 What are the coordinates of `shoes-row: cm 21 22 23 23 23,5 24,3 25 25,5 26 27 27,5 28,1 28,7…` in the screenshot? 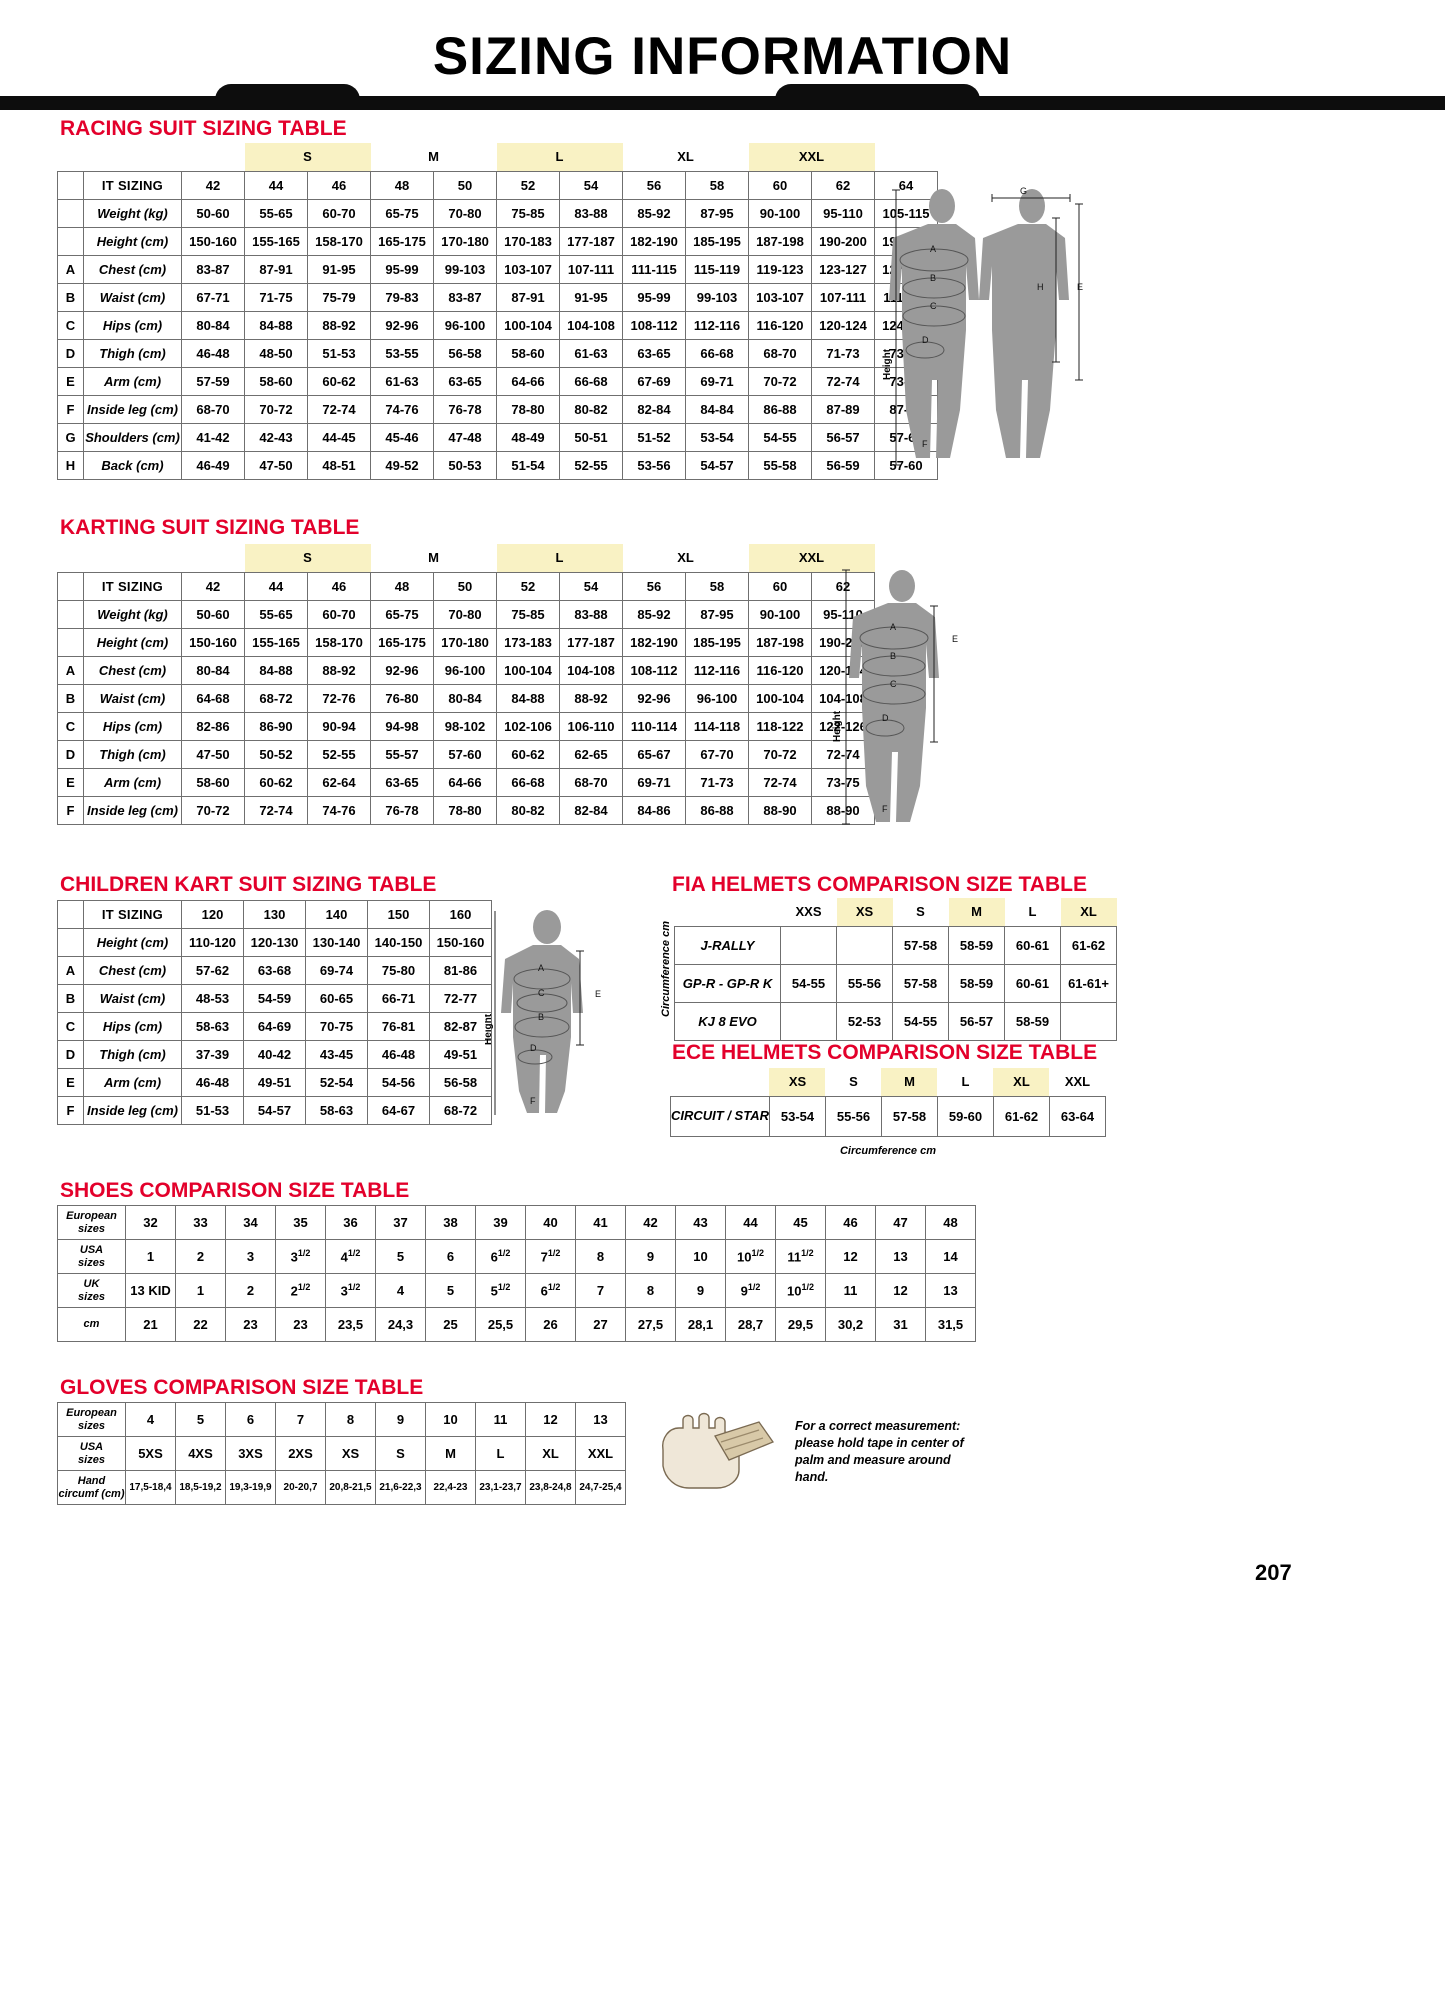 It's located at (516, 1324).